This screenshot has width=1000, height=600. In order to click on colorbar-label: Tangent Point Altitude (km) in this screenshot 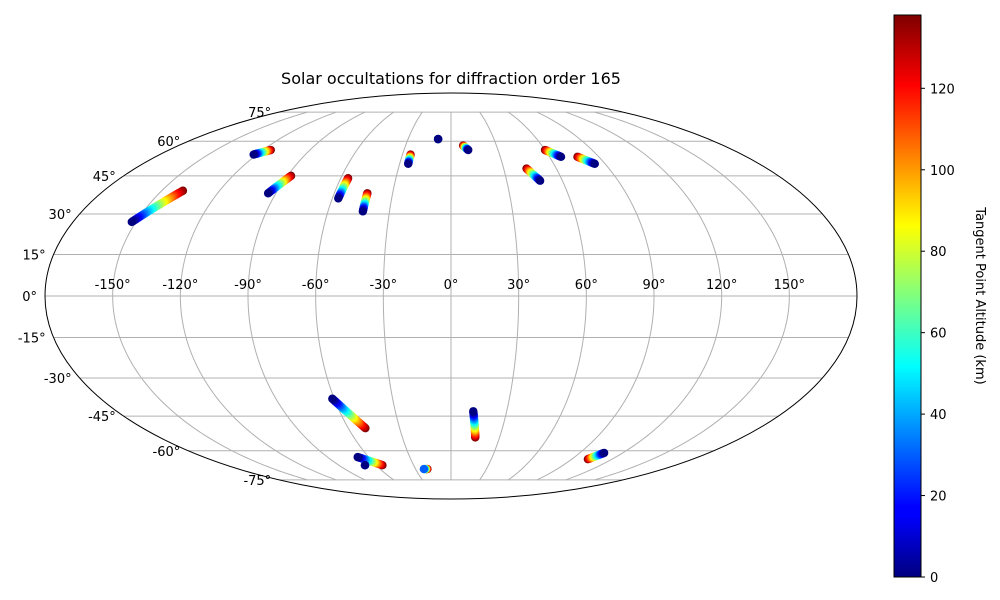, I will do `click(979, 295)`.